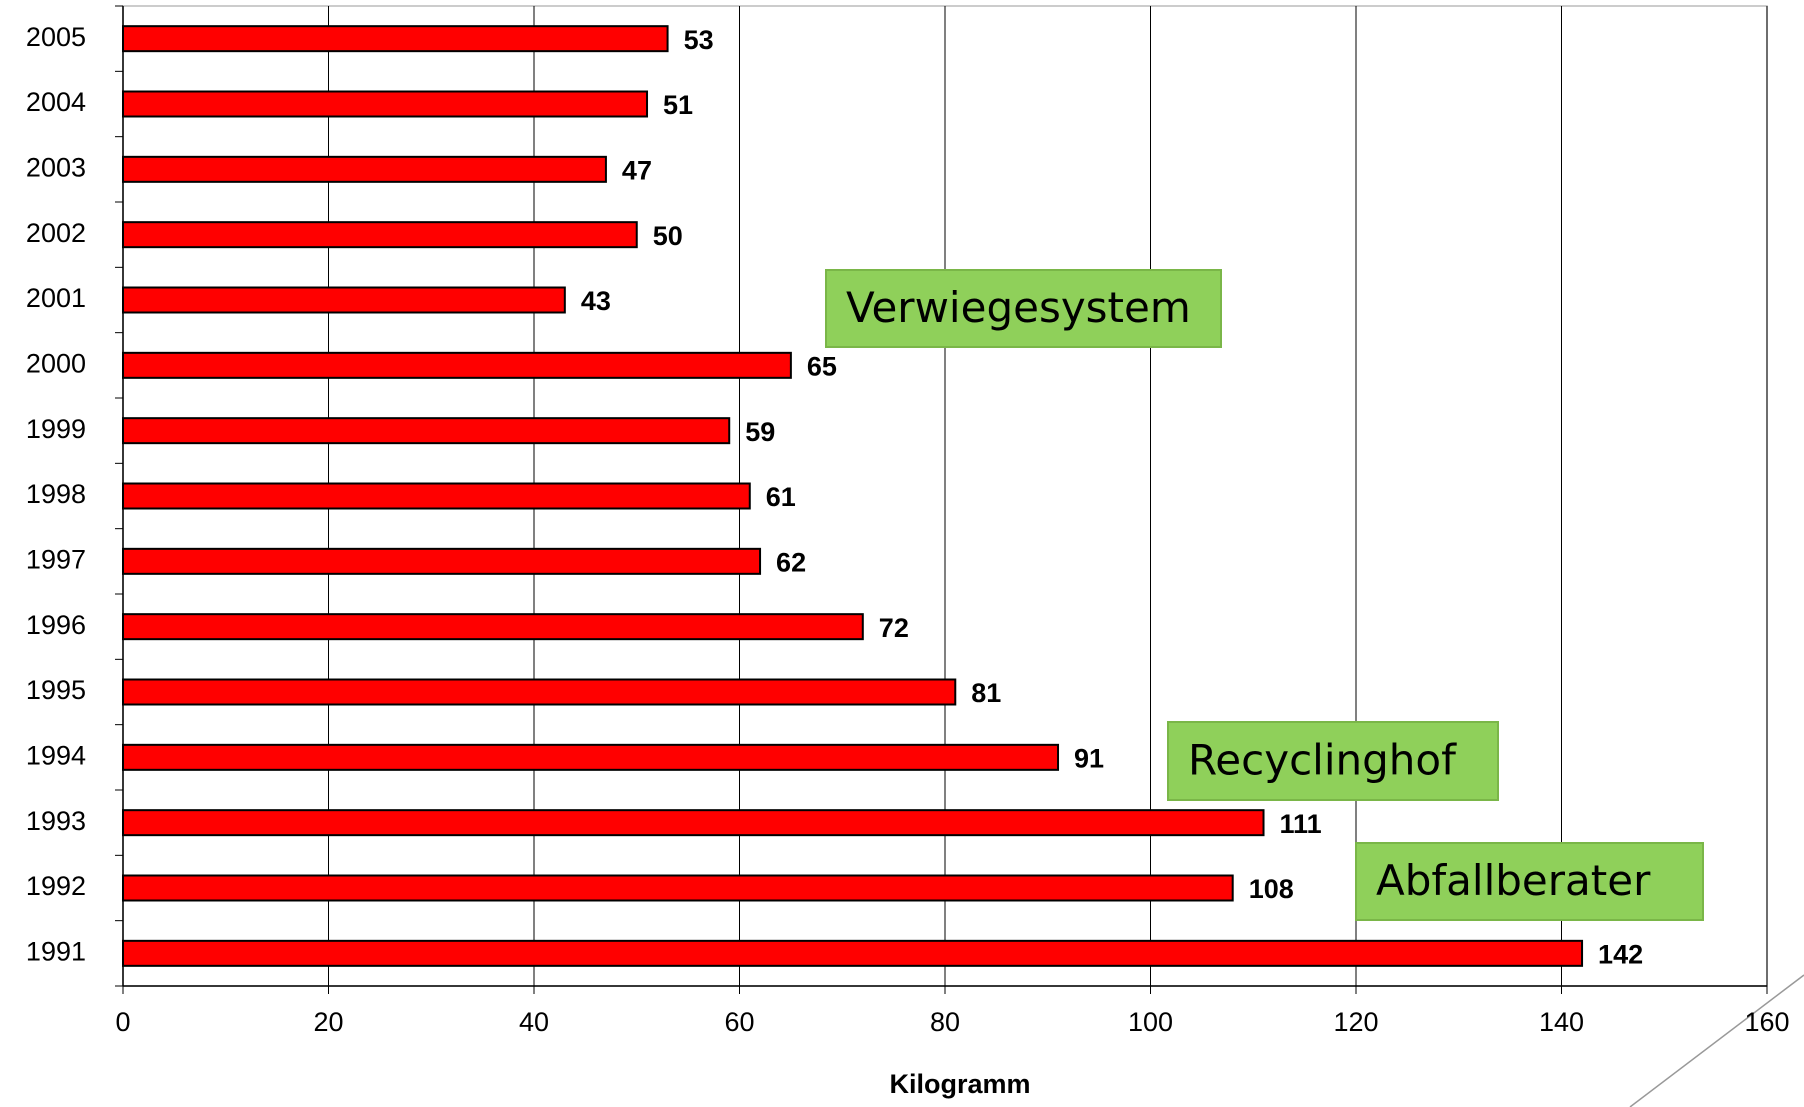 The image size is (1804, 1107). I want to click on data-label: 142, so click(1620, 954).